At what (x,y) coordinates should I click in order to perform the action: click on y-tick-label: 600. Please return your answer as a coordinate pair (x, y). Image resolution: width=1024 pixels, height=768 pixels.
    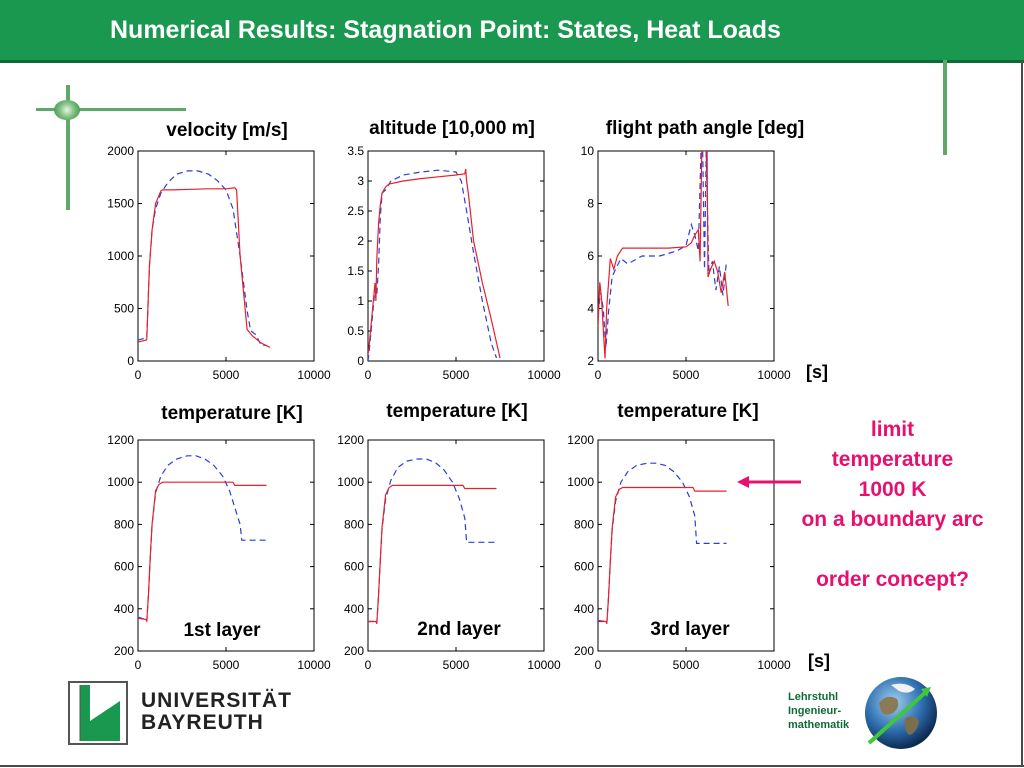
    Looking at the image, I should click on (354, 567).